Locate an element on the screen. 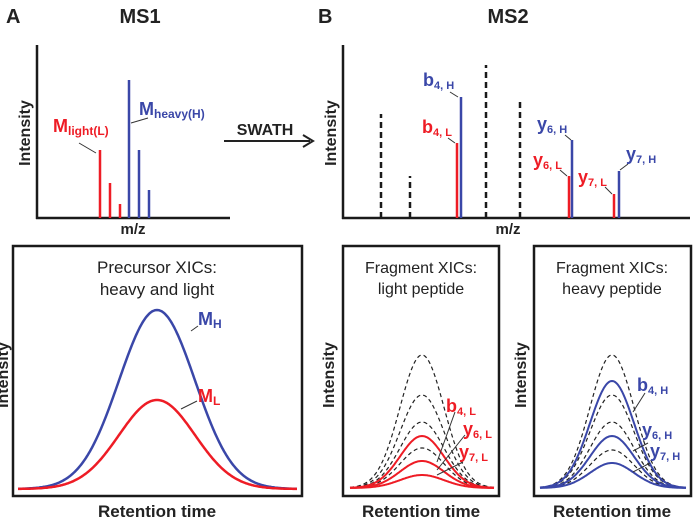 Image resolution: width=700 pixels, height=524 pixels. y6-heavy-xic-curve is located at coordinates (612, 461).